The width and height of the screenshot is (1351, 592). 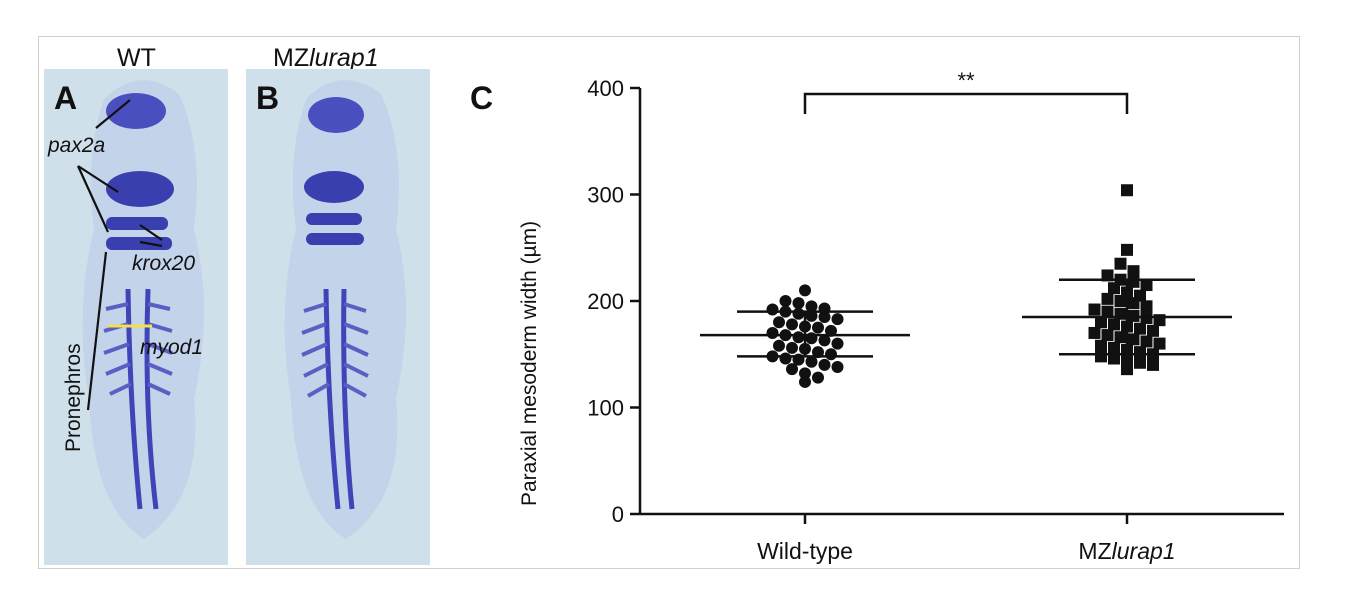 What do you see at coordinates (326, 58) in the screenshot?
I see `panel-b-title: MZlurap1` at bounding box center [326, 58].